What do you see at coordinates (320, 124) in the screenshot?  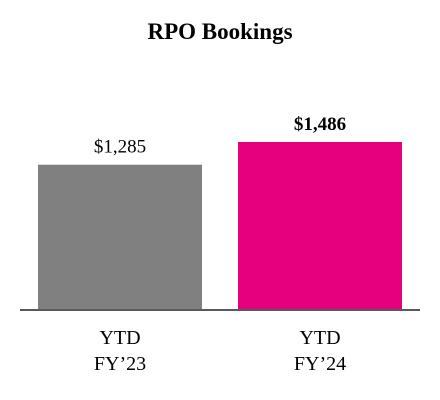 I see `value-label: $1,486` at bounding box center [320, 124].